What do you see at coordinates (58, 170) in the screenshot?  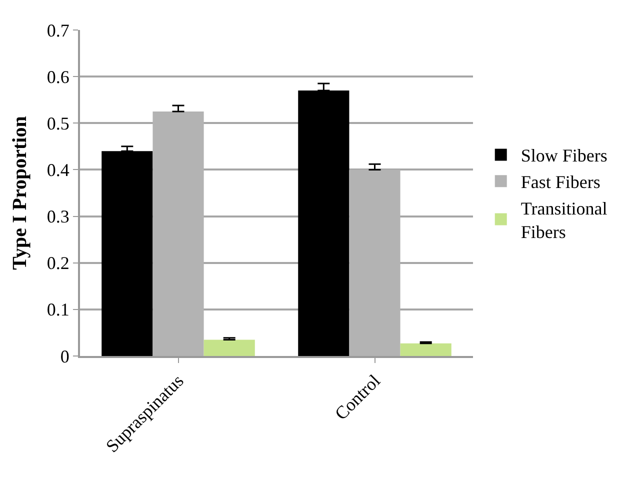 I see `y-tick-label: 0.4` at bounding box center [58, 170].